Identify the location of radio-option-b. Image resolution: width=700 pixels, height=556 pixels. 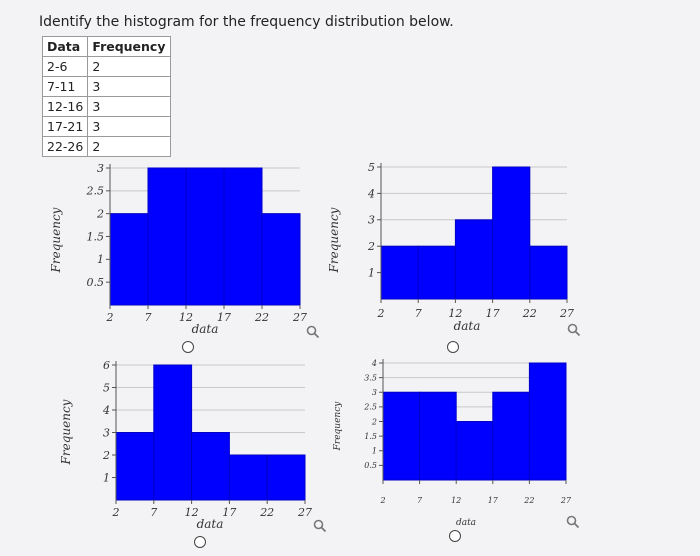
(453, 347).